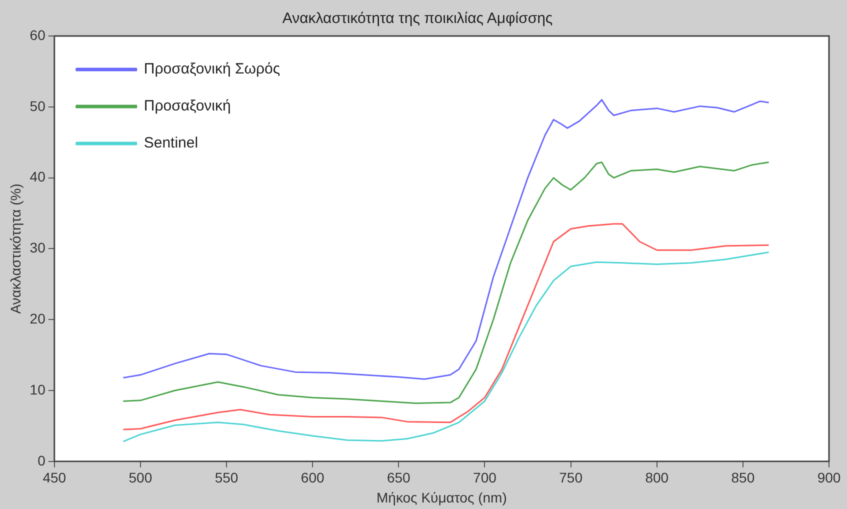 The width and height of the screenshot is (847, 509). What do you see at coordinates (42, 460) in the screenshot?
I see `y-tick-label: 0` at bounding box center [42, 460].